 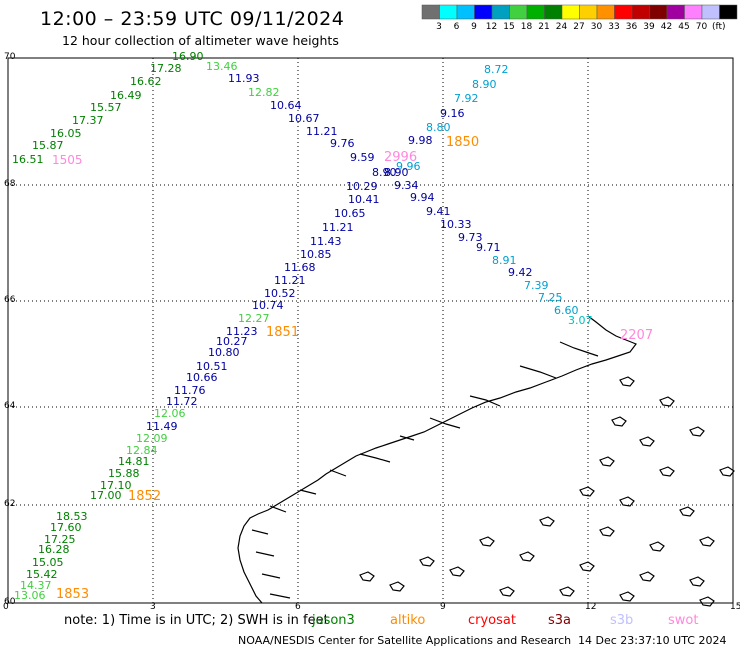 What do you see at coordinates (6, 607) in the screenshot?
I see `x-axis-label: 0` at bounding box center [6, 607].